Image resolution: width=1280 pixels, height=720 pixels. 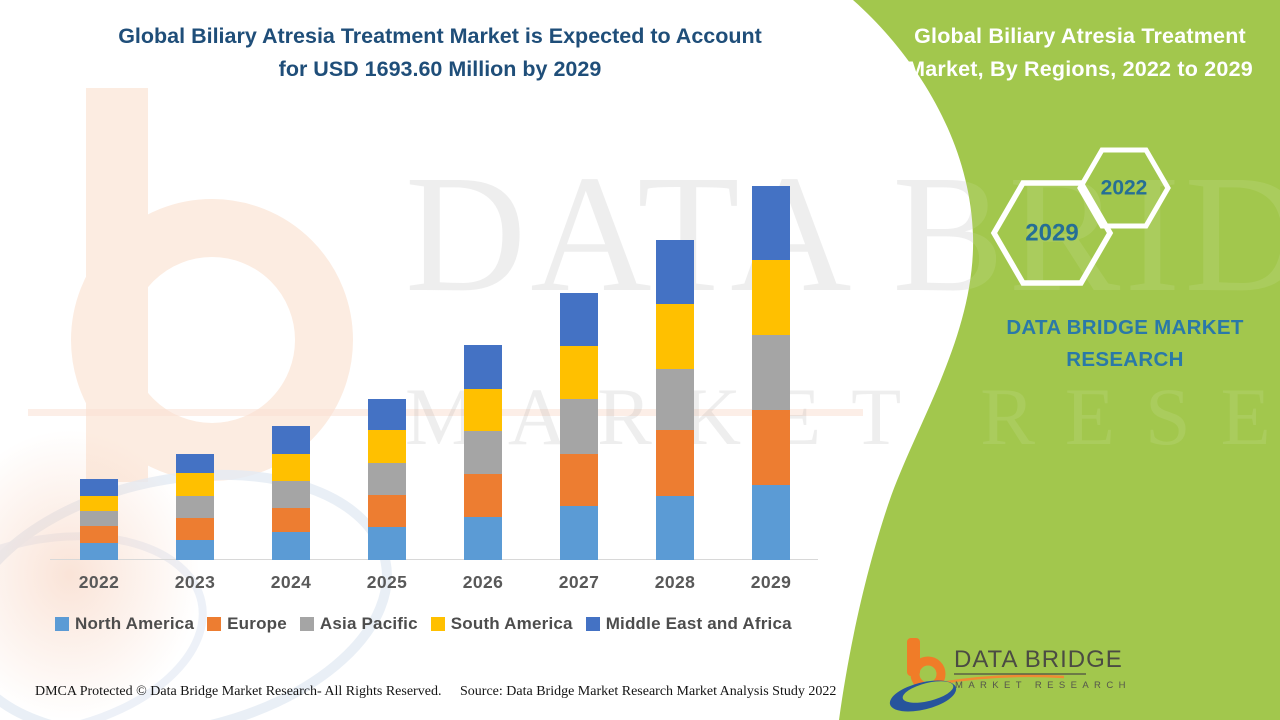 I want to click on legend-label: Asia Pacific, so click(x=368, y=623).